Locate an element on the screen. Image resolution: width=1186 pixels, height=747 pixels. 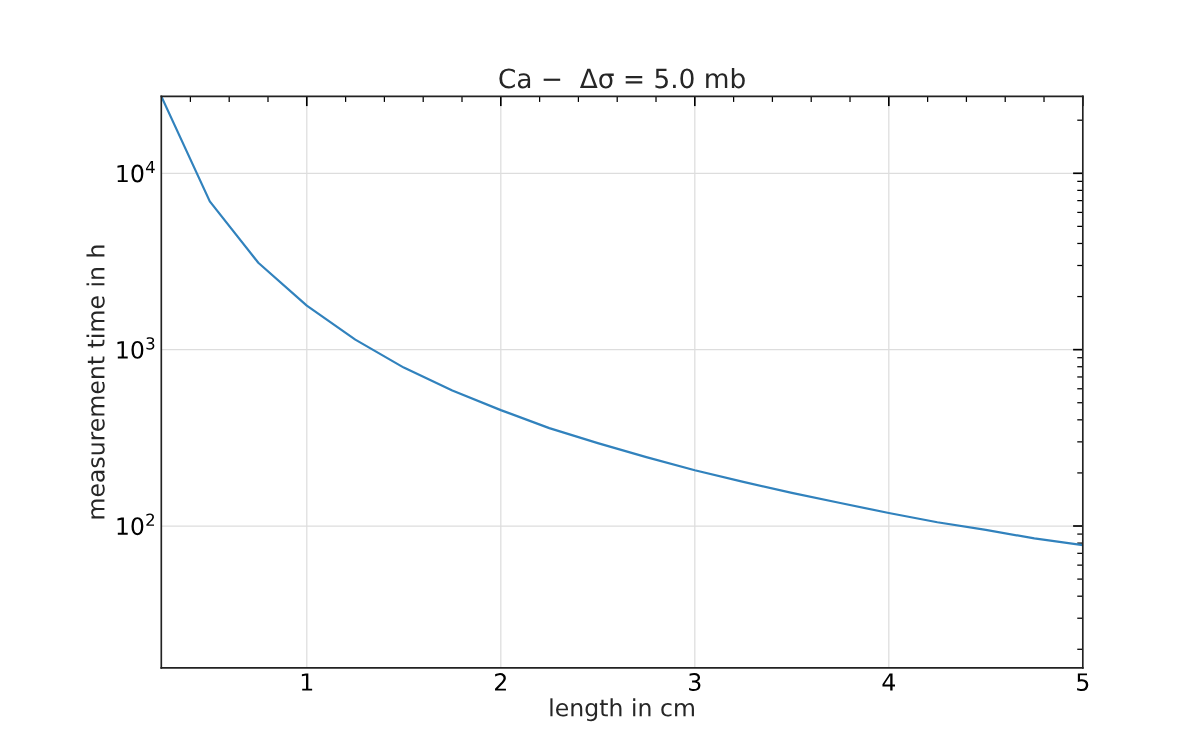
x-axis-title: length in cm is located at coordinates (622, 710).